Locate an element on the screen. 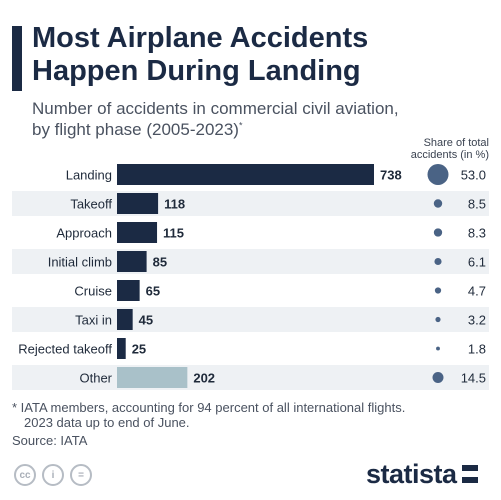  bar-value-label: 115 is located at coordinates (173, 233).